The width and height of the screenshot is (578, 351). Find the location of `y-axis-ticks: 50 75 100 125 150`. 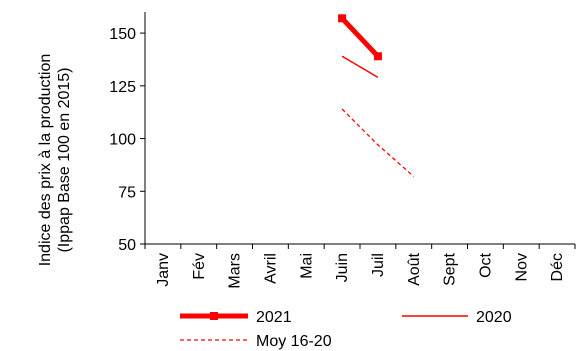

y-axis-ticks: 50 75 100 125 150 is located at coordinates (127, 140).